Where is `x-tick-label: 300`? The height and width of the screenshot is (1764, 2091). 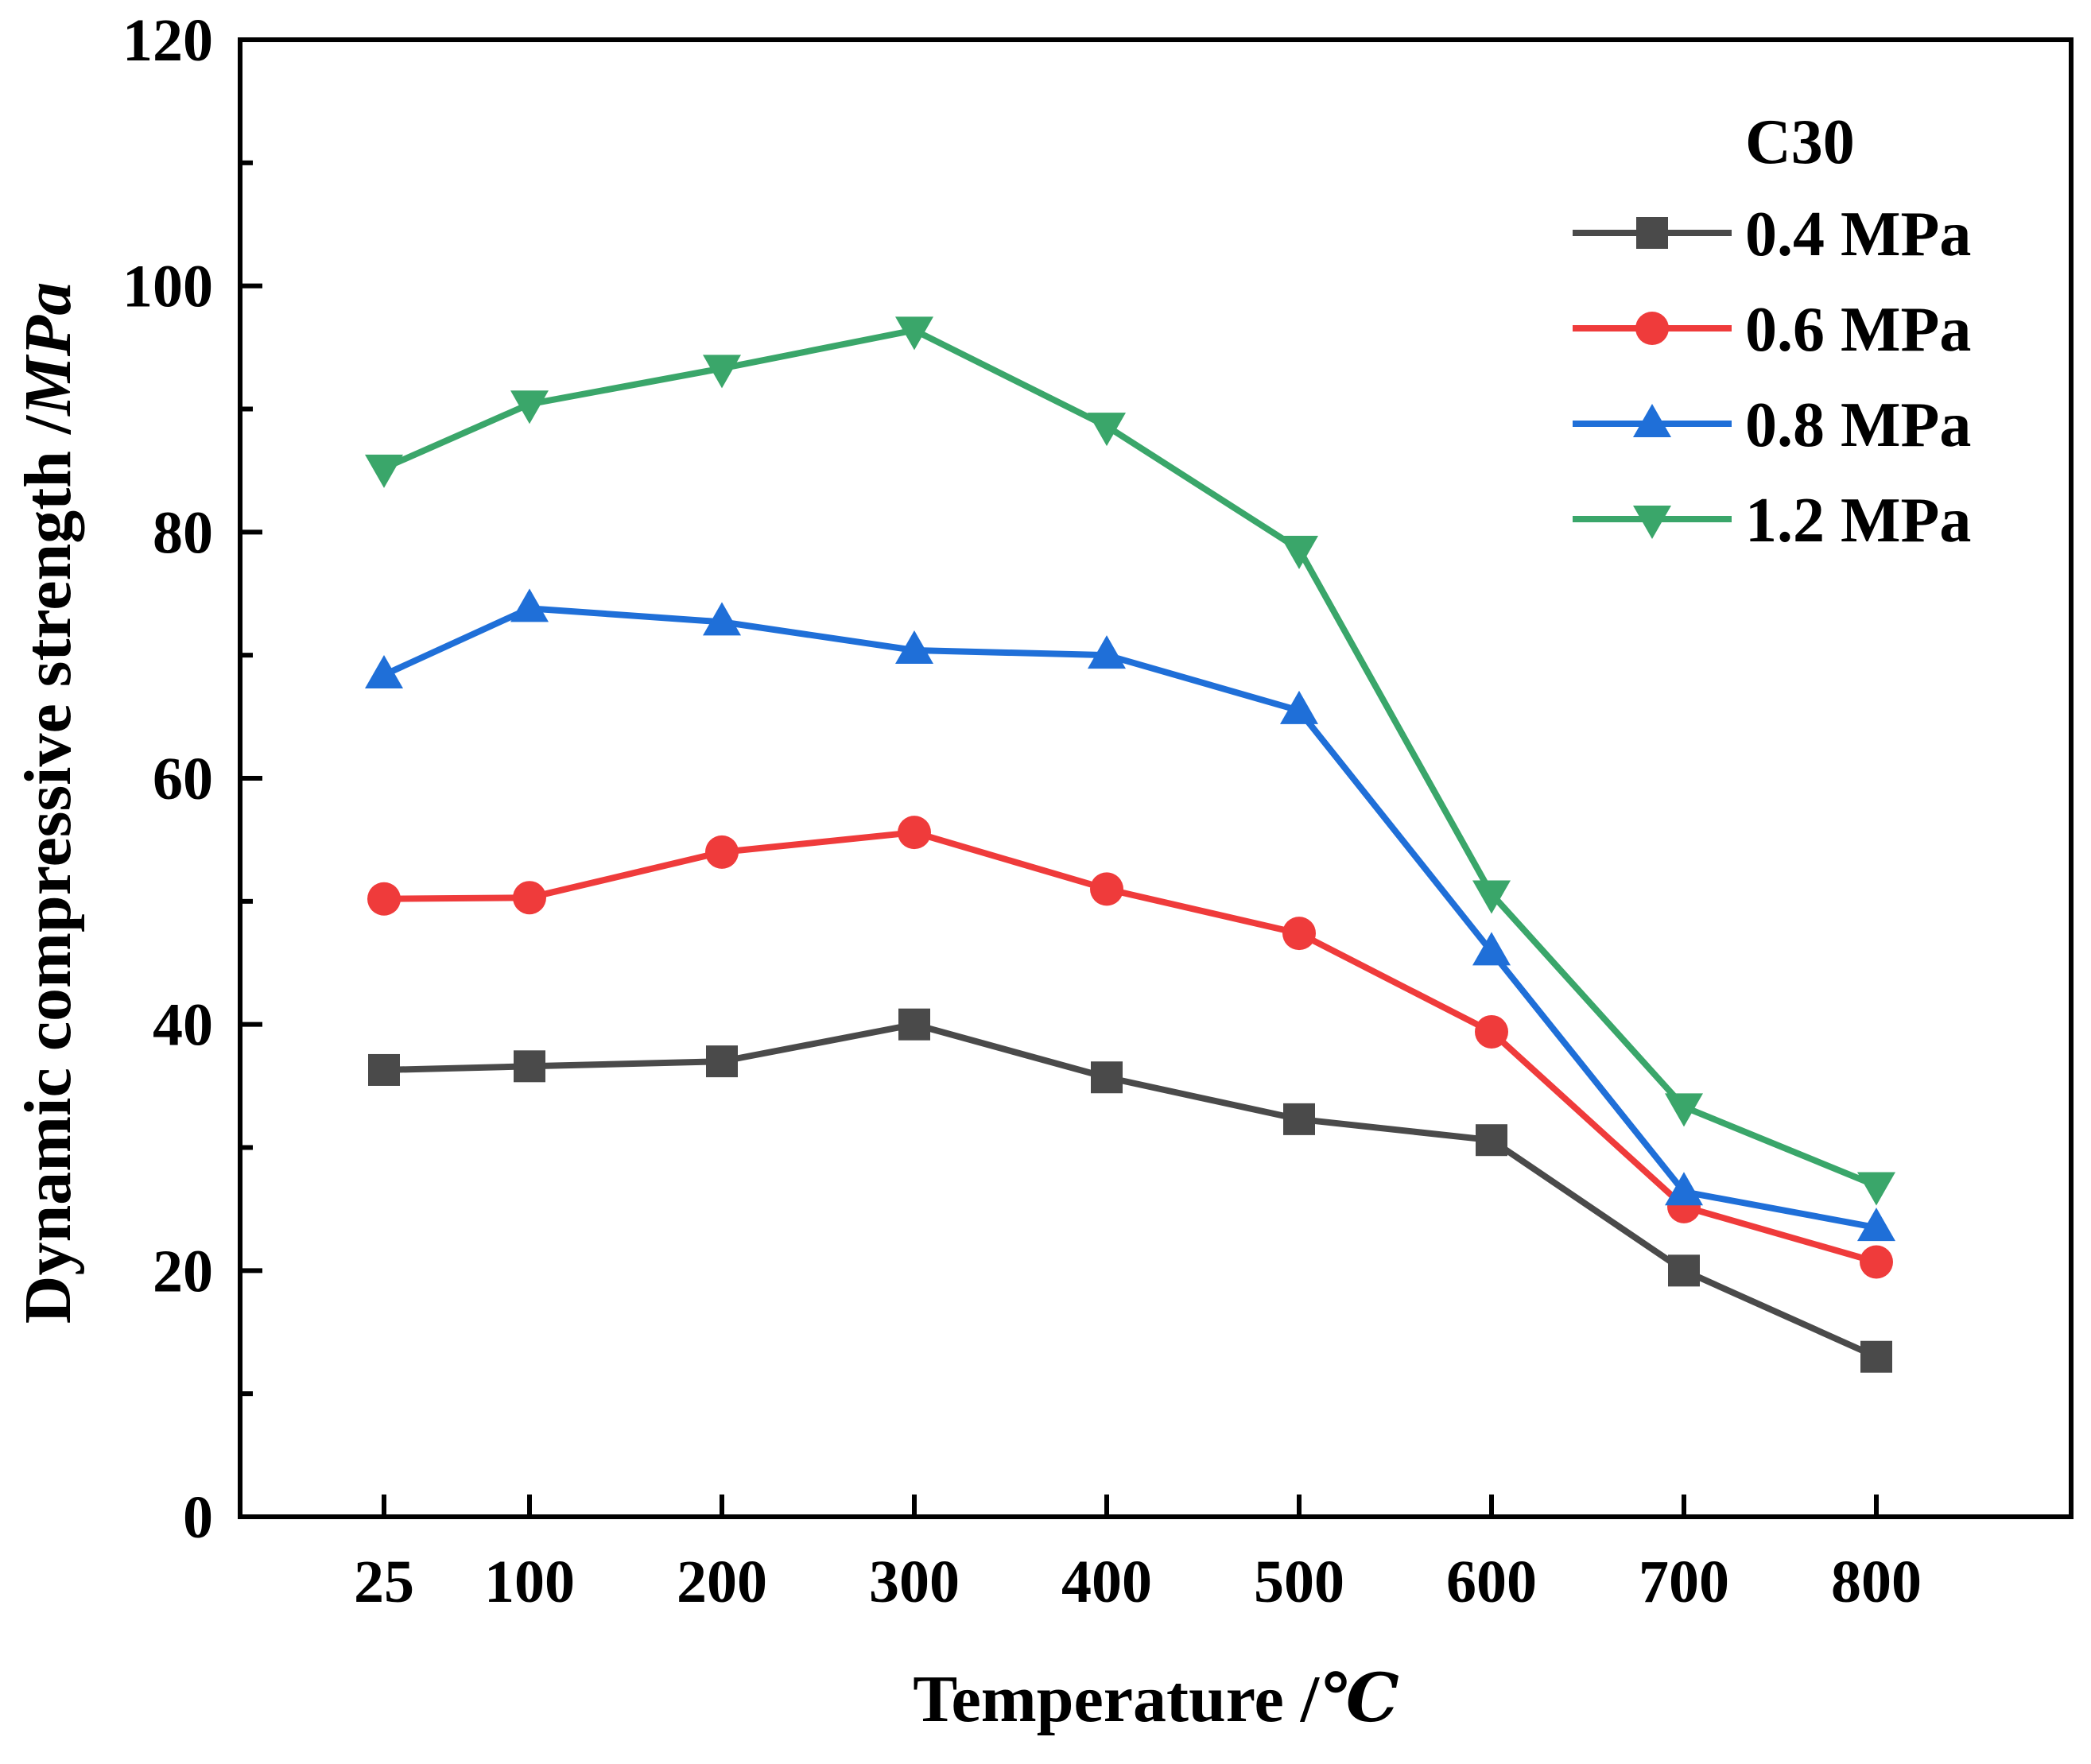 x-tick-label: 300 is located at coordinates (914, 1582).